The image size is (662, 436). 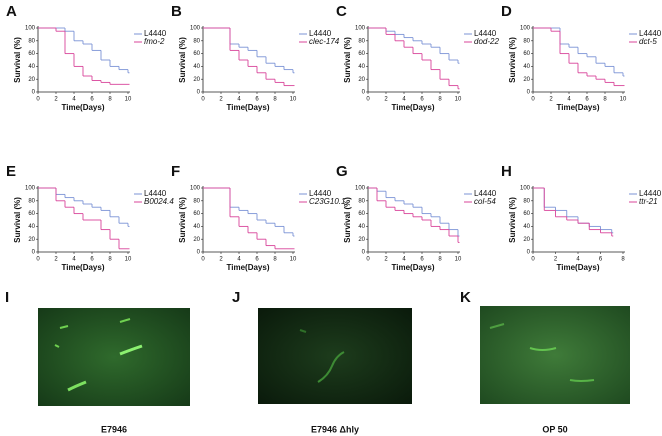 What do you see at coordinates (335, 429) in the screenshot?
I see `image-caption: E7946 Δhly` at bounding box center [335, 429].